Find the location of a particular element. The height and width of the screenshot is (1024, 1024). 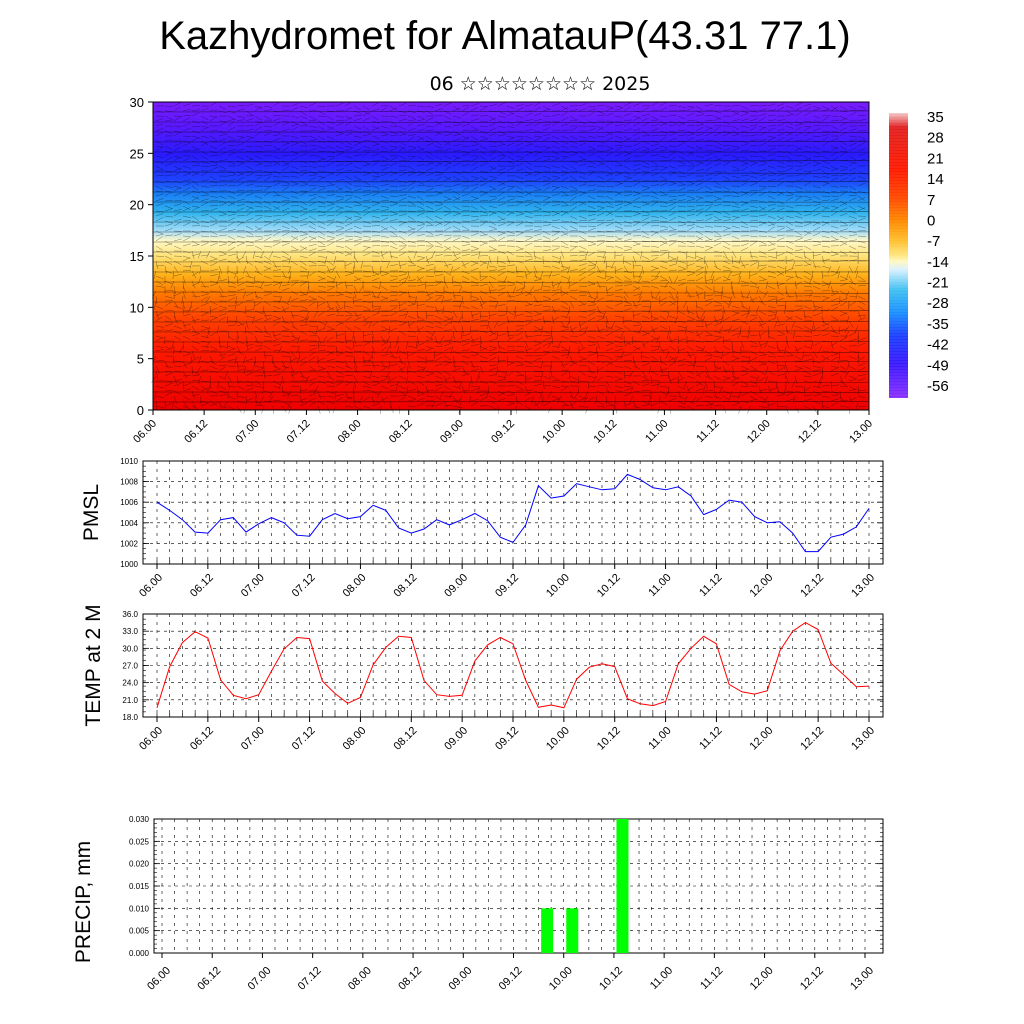

x-tick-label: 11.12 is located at coordinates (707, 431).